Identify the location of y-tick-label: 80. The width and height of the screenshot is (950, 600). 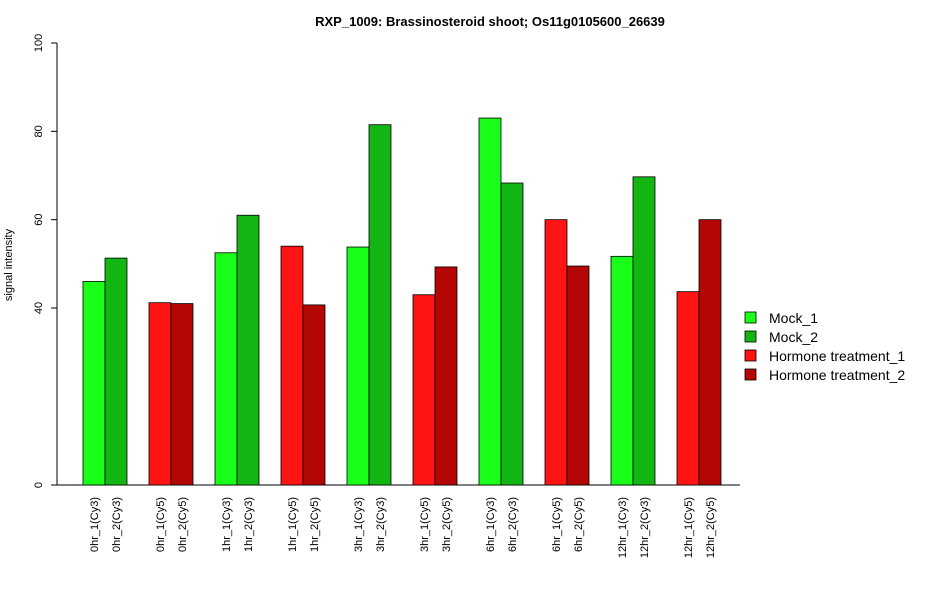
(39, 131).